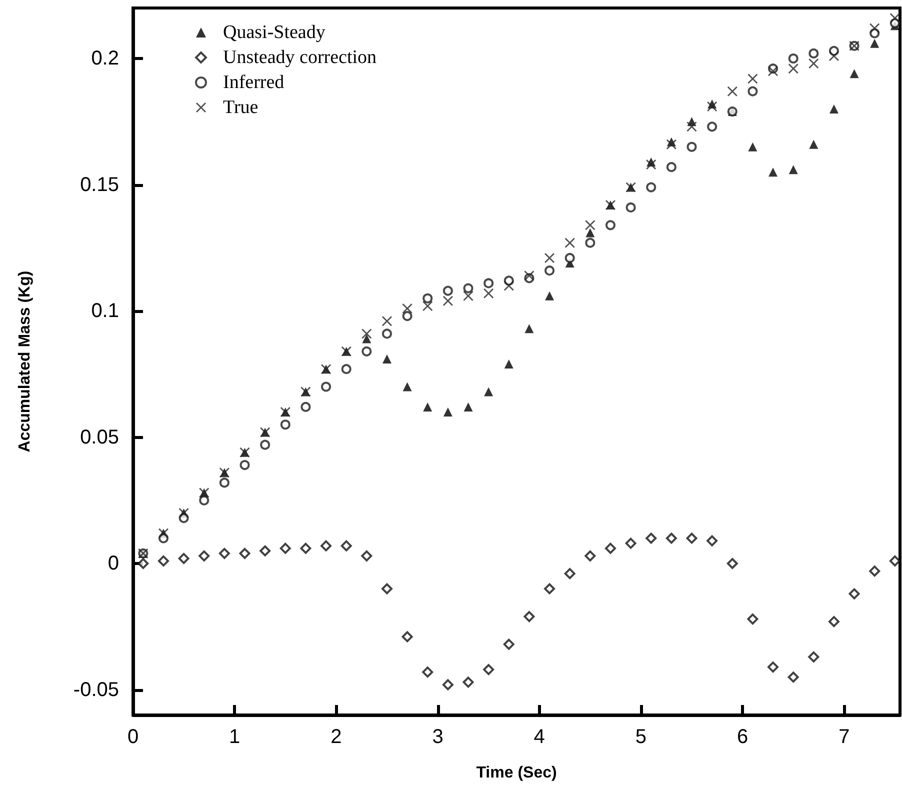  I want to click on legend-label: True, so click(240, 107).